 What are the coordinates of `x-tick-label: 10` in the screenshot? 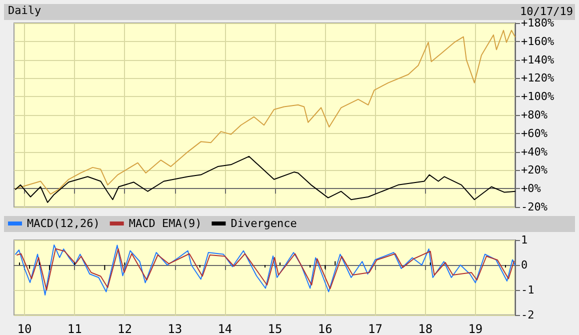 It's located at (24, 328).